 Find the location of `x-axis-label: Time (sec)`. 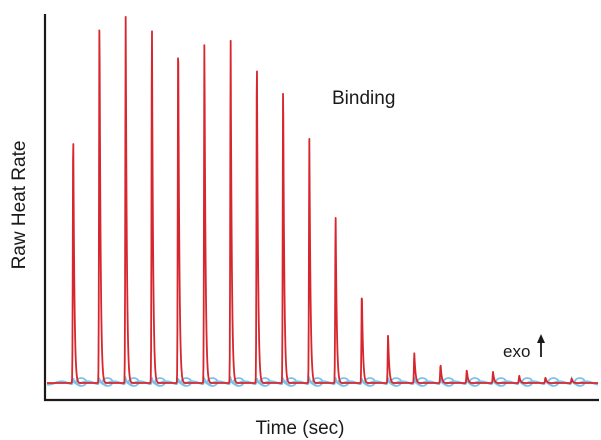

x-axis-label: Time (sec) is located at coordinates (299, 428).